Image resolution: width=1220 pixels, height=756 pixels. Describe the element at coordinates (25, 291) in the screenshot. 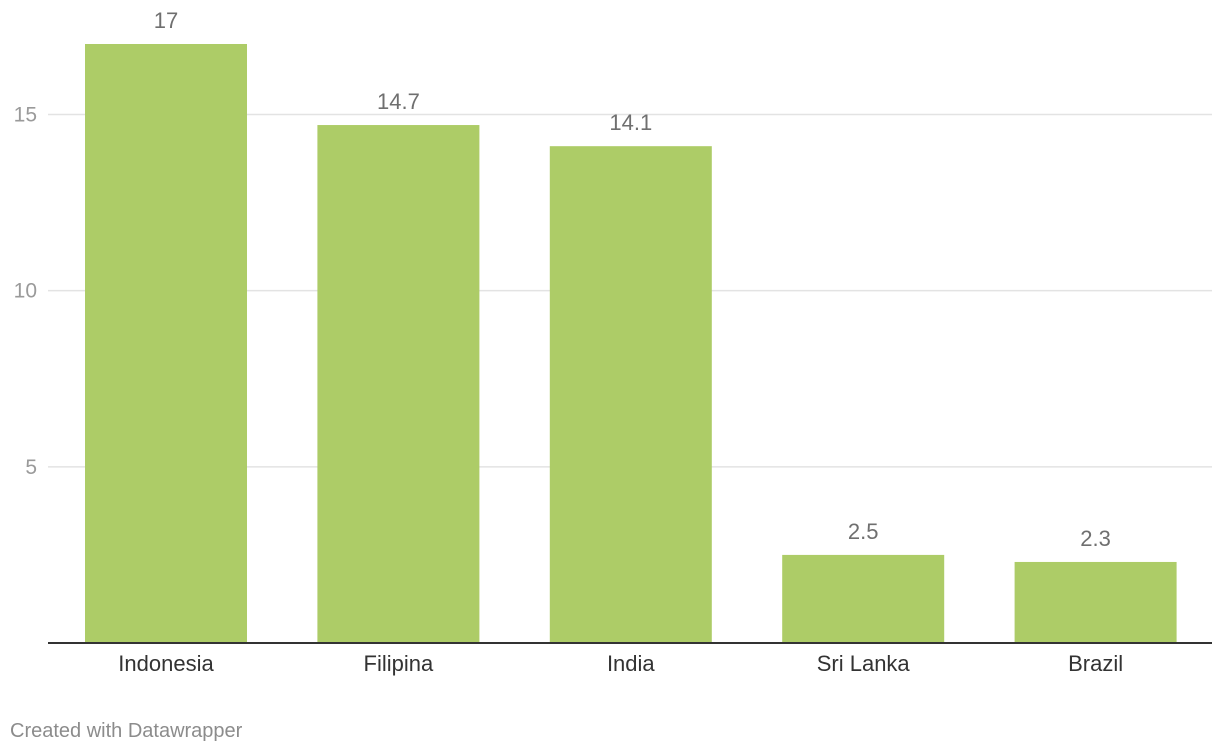

I see `y-tick-label-10: 10` at that location.